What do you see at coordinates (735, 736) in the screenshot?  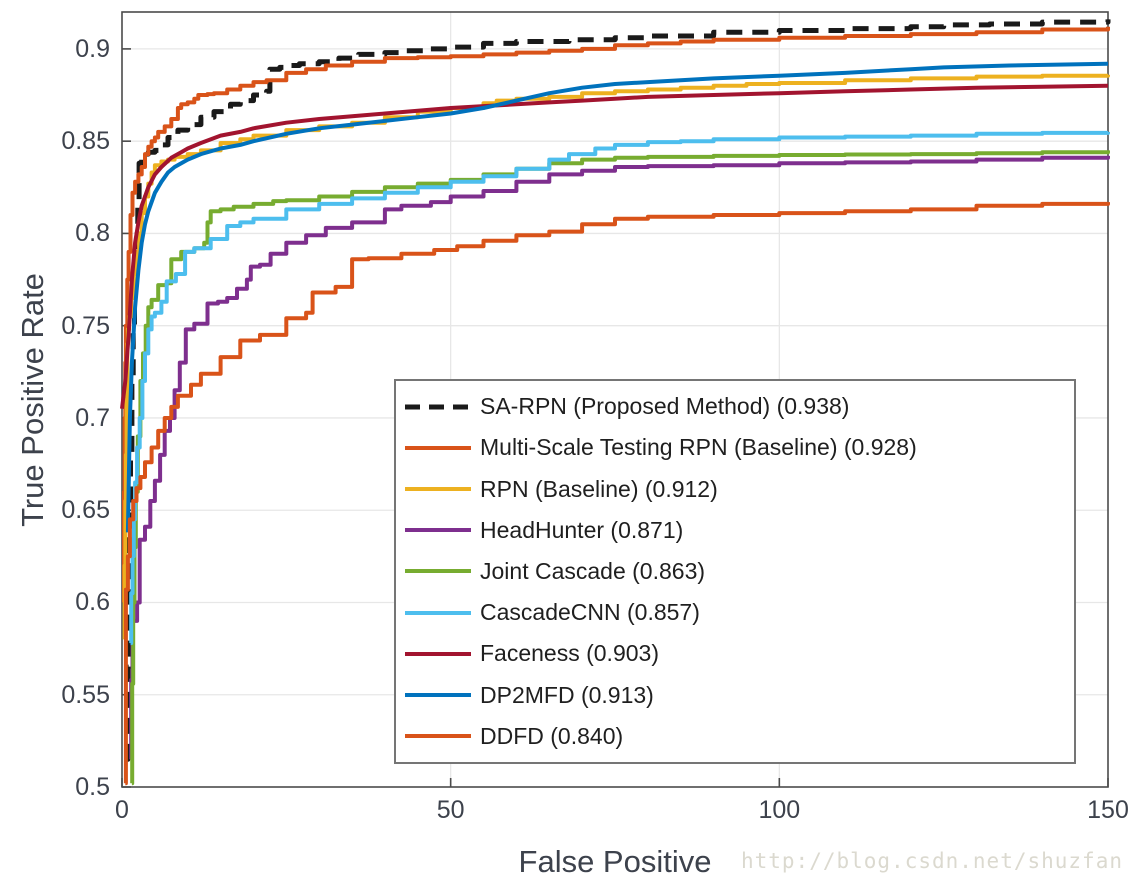 I see `legend-item-ddfd: DDFD (0.840)` at bounding box center [735, 736].